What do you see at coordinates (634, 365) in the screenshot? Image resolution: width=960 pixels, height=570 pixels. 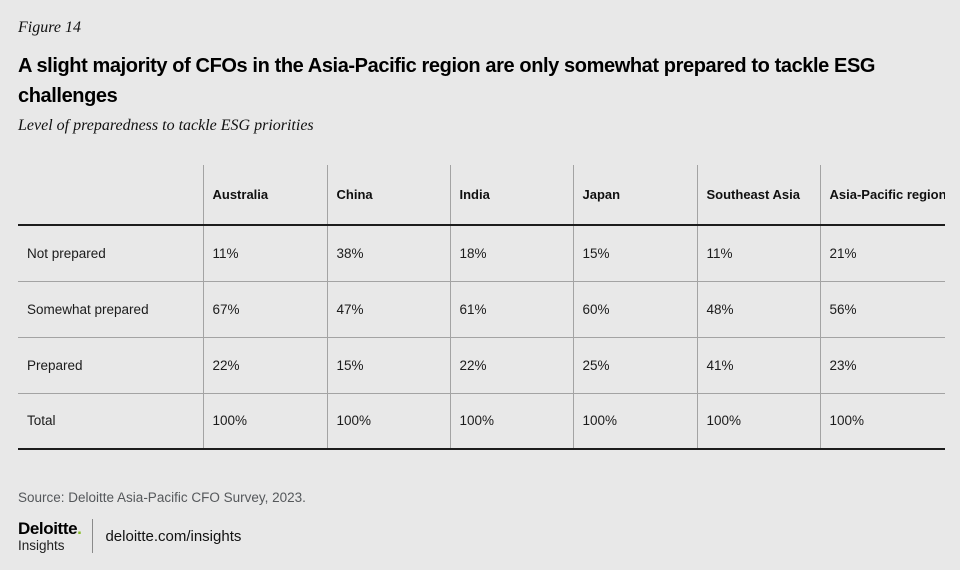 I see `table-cell: 25%` at bounding box center [634, 365].